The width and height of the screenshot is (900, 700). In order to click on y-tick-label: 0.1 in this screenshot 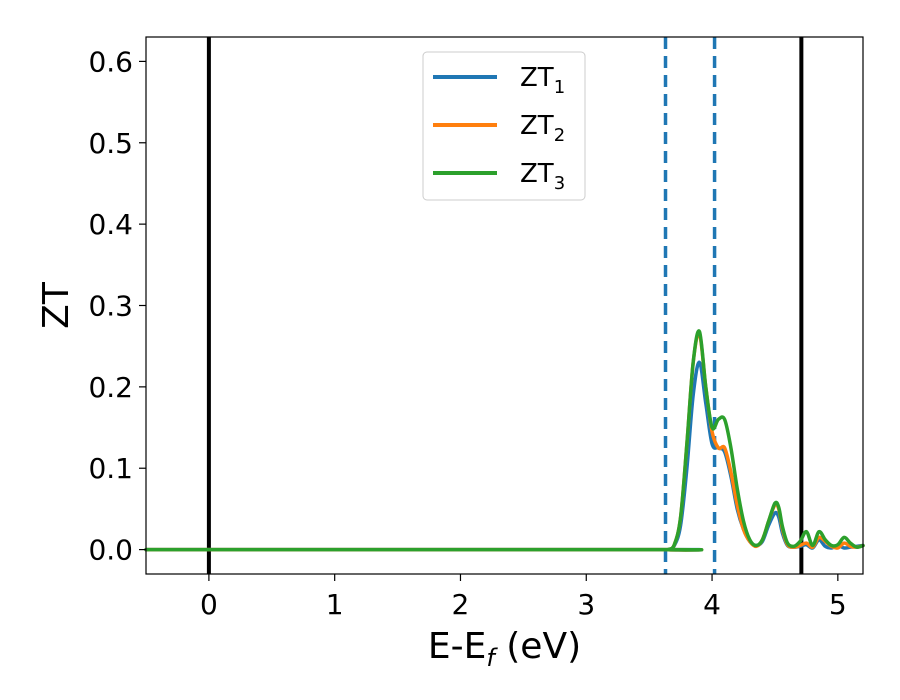, I will do `click(110, 468)`.